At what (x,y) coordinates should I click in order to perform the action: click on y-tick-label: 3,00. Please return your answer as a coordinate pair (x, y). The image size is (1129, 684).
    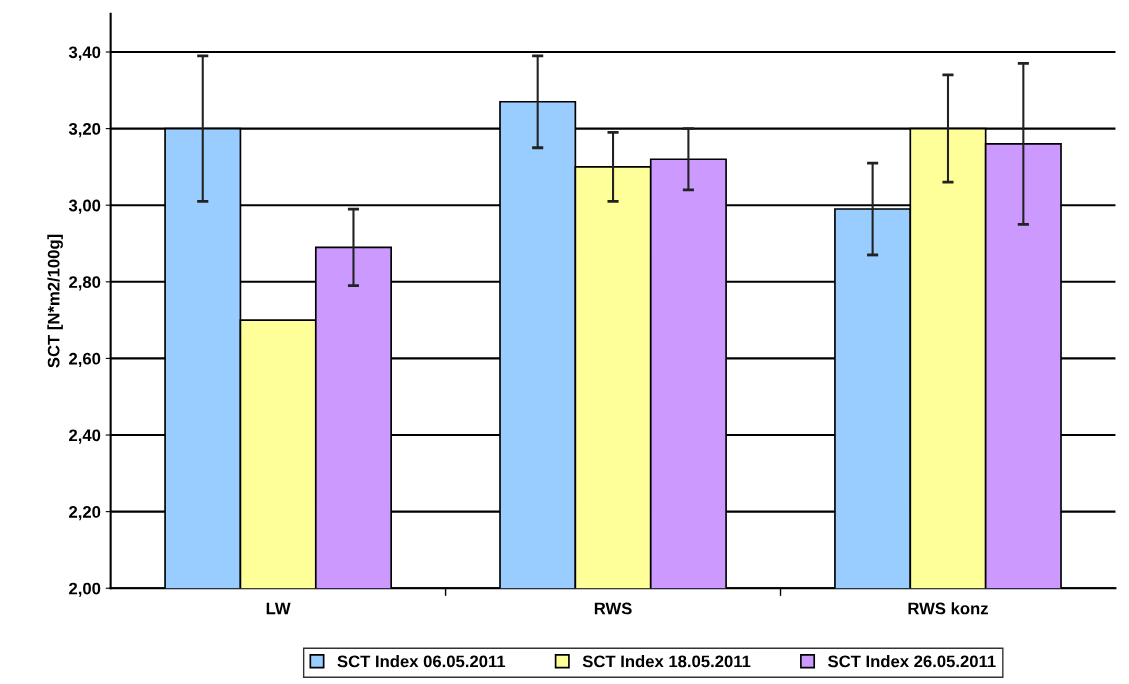
    Looking at the image, I should click on (84, 206).